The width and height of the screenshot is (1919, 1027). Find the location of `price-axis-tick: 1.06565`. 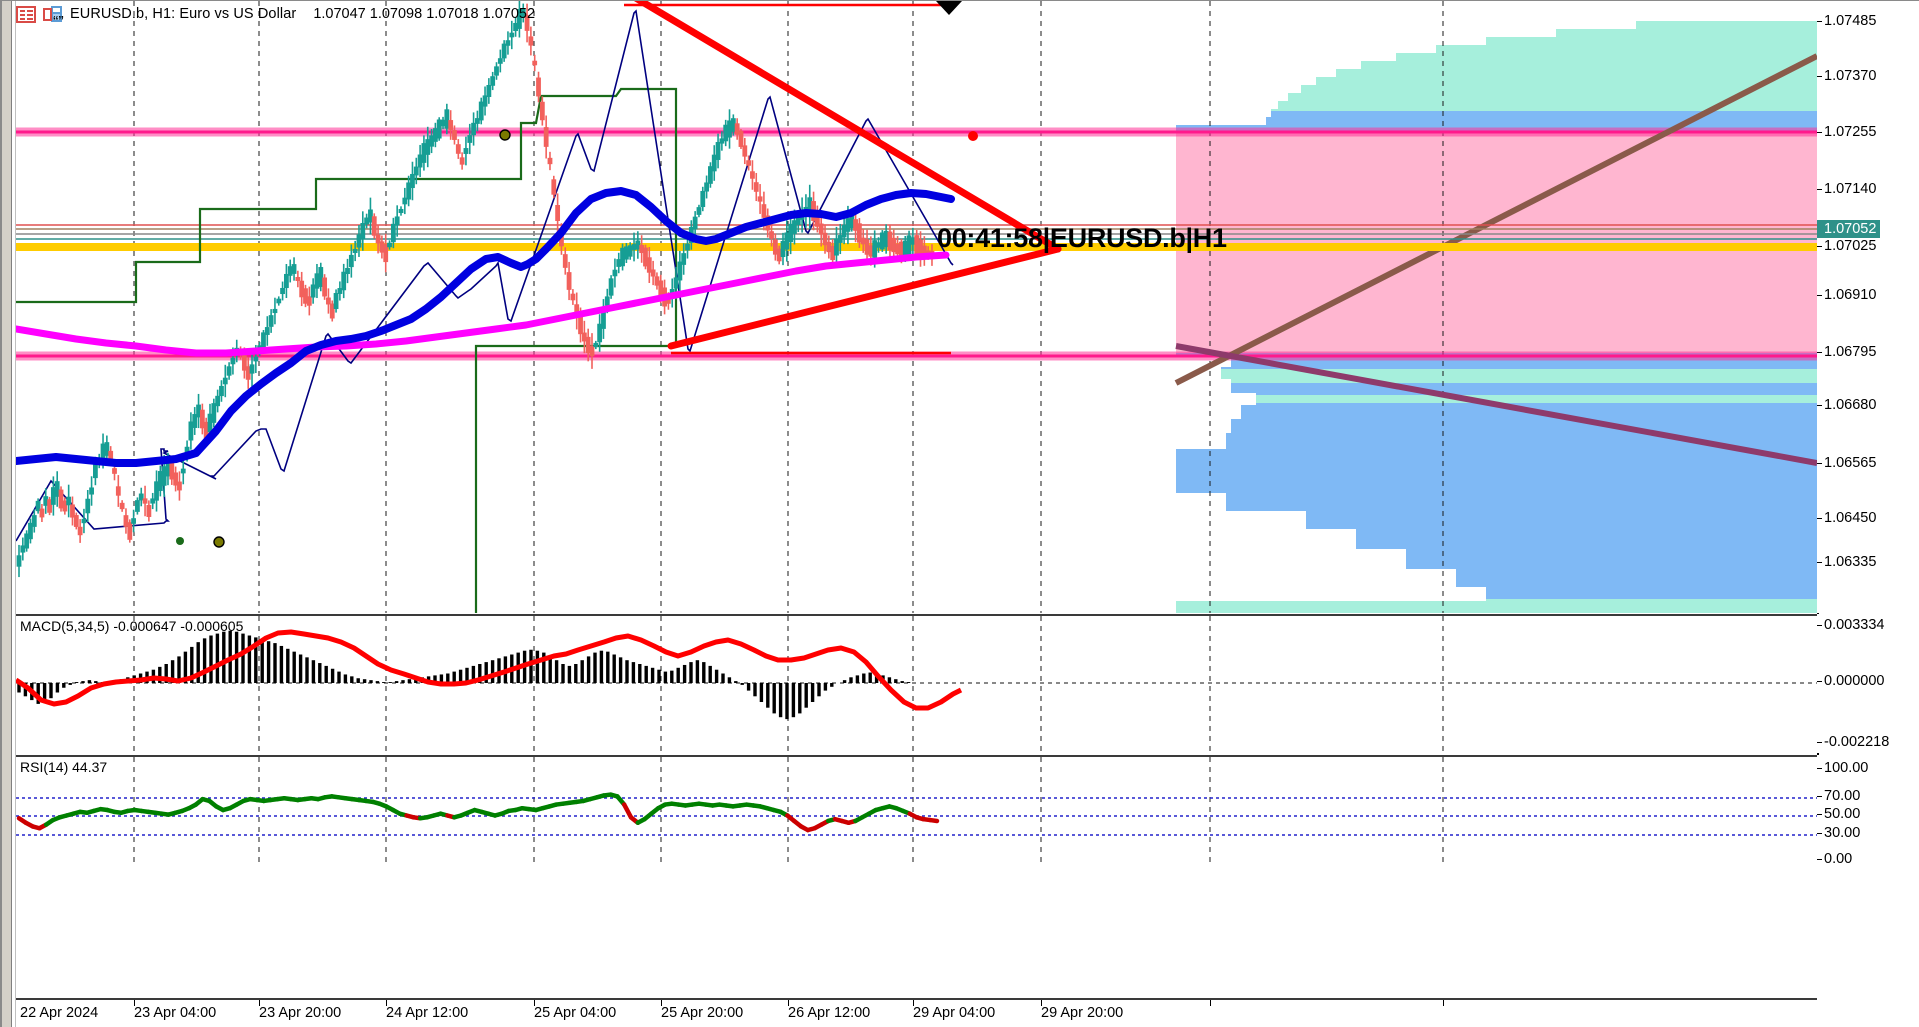

price-axis-tick: 1.06565 is located at coordinates (1846, 463).